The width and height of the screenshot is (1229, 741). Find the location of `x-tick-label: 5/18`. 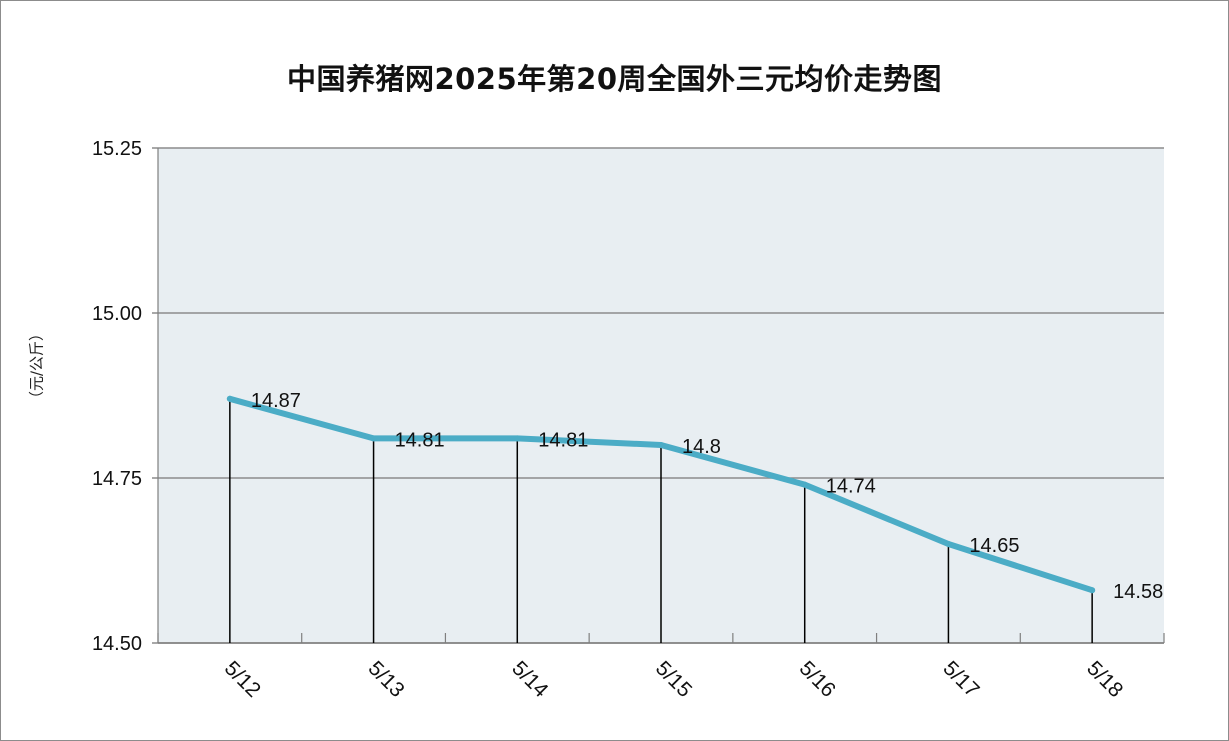

x-tick-label: 5/18 is located at coordinates (1104, 679).